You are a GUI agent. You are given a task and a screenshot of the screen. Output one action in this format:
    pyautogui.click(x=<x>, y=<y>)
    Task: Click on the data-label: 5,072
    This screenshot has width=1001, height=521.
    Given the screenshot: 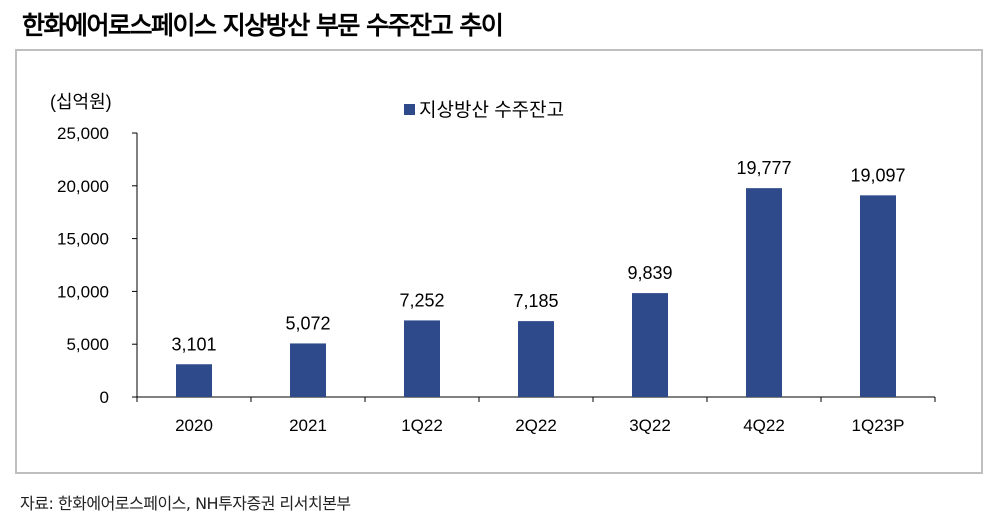 What is the action you would take?
    pyautogui.click(x=307, y=323)
    